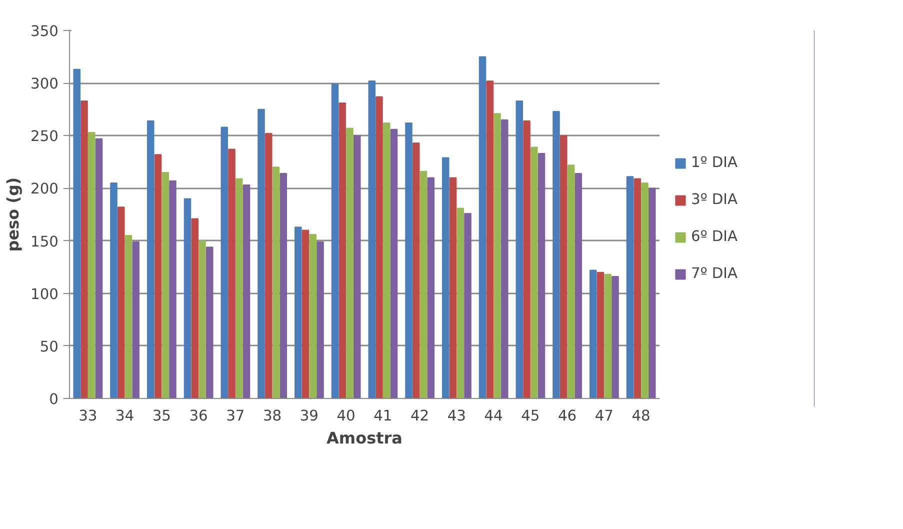 This screenshot has height=529, width=903. I want to click on x-tick-label: 47, so click(604, 416).